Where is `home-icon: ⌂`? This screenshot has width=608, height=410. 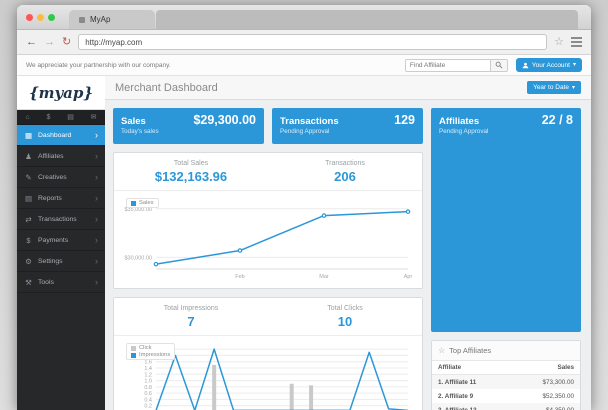 home-icon: ⌂ is located at coordinates (27, 117).